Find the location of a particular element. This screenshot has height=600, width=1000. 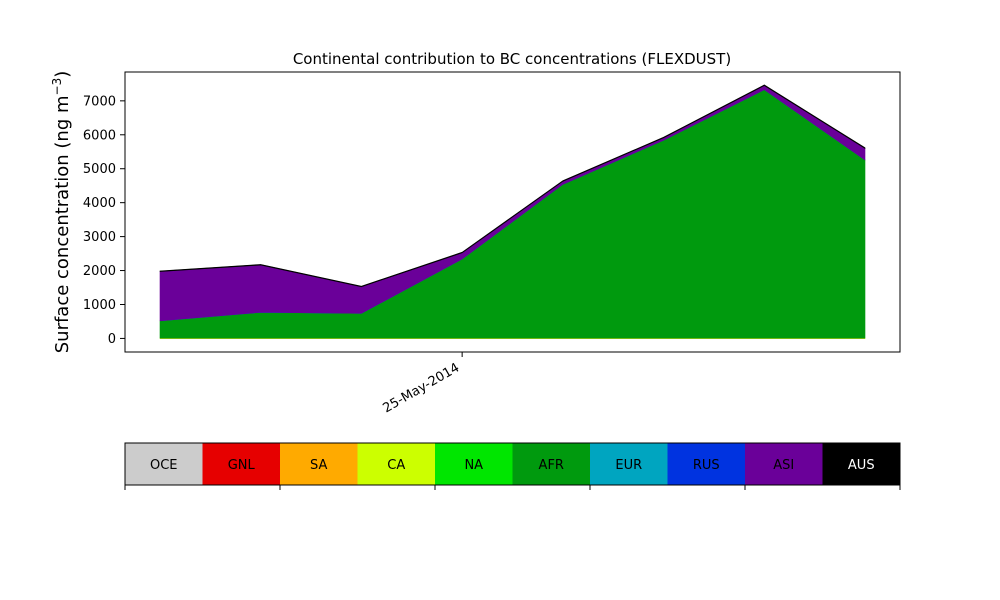

y-tick-label: 7000 is located at coordinates (99, 101).